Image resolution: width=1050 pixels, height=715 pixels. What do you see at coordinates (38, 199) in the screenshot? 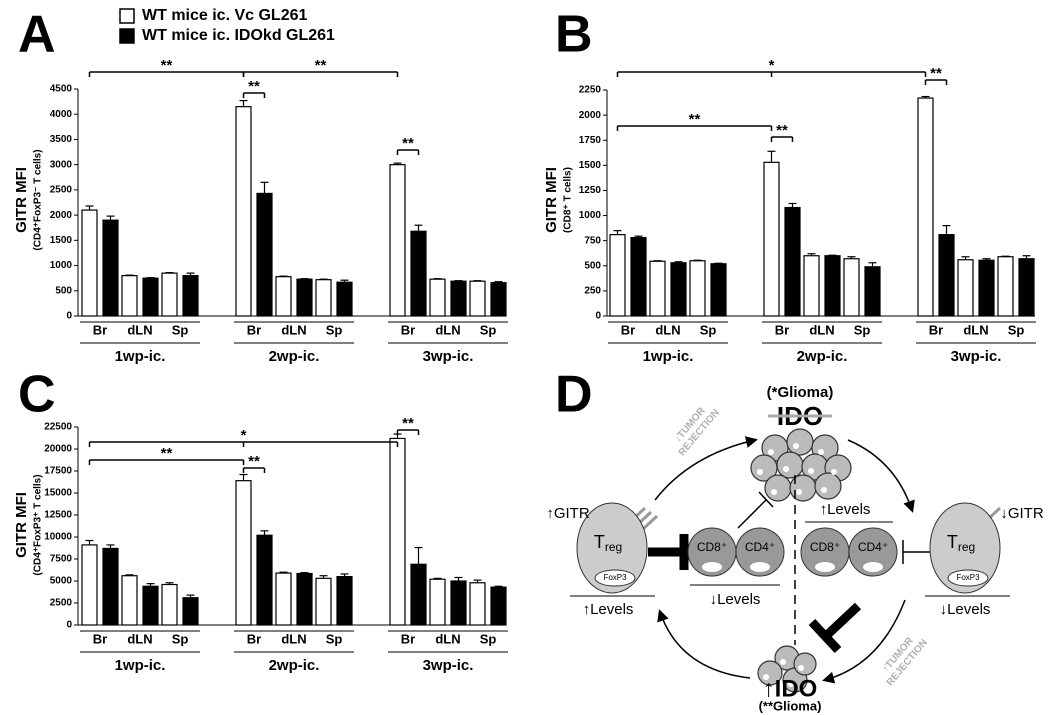
I see `y-axis-sublabel: (CD4⁺FoxP3⁻ T cells)` at bounding box center [38, 199].